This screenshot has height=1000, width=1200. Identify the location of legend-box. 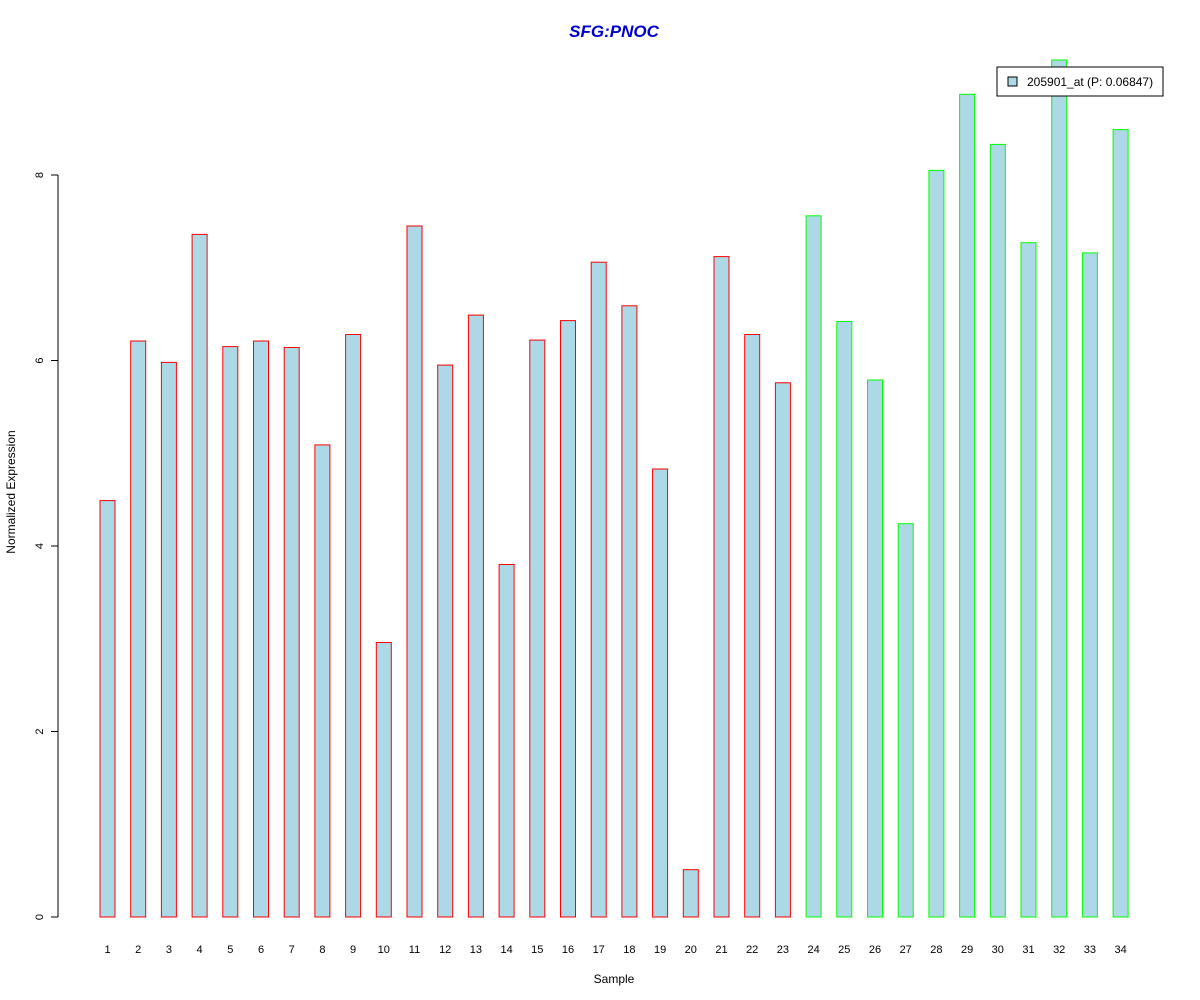
(1080, 81).